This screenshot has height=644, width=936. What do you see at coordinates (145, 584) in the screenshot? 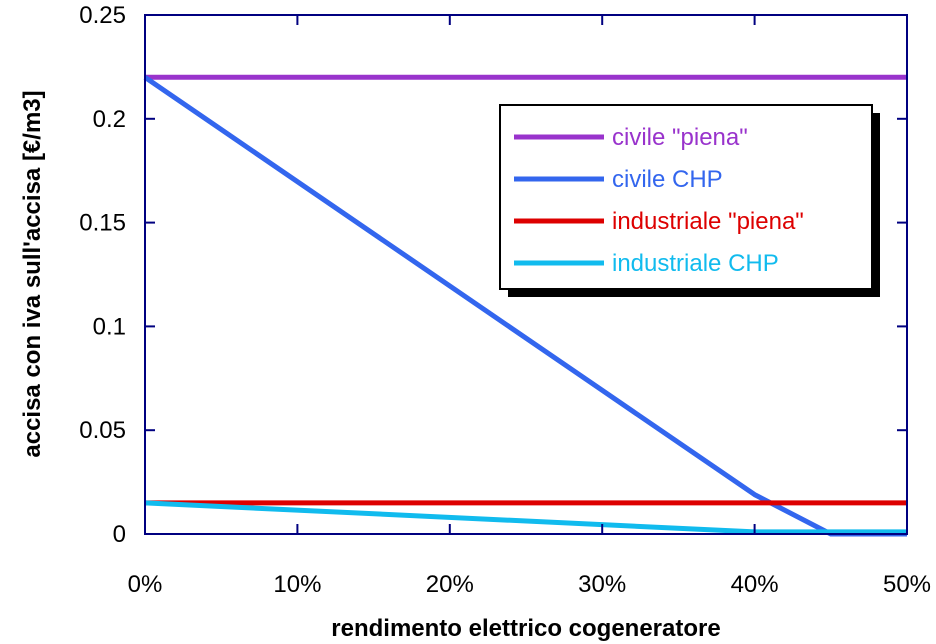
I see `x-tick-label: 0%` at bounding box center [145, 584].